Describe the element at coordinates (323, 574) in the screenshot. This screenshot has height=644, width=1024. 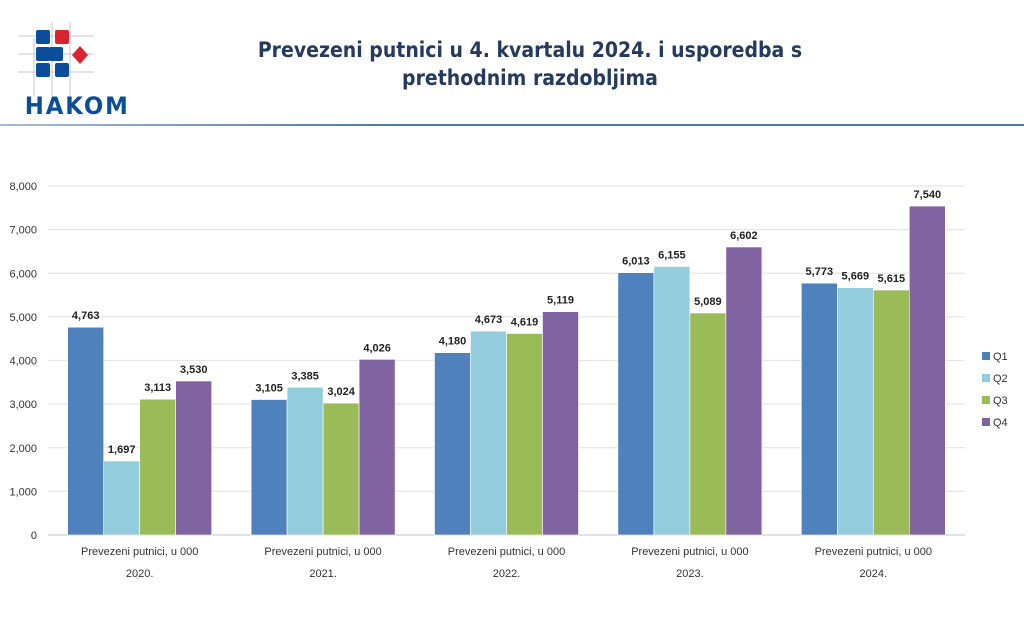
I see `x-tick-label: 2021.` at that location.